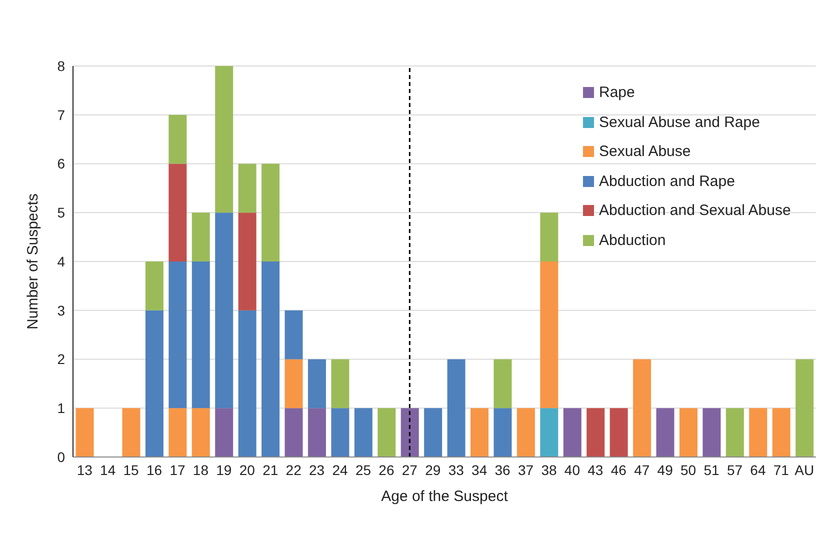 This screenshot has width=830, height=535. What do you see at coordinates (340, 470) in the screenshot?
I see `x-tick-label: 24` at bounding box center [340, 470].